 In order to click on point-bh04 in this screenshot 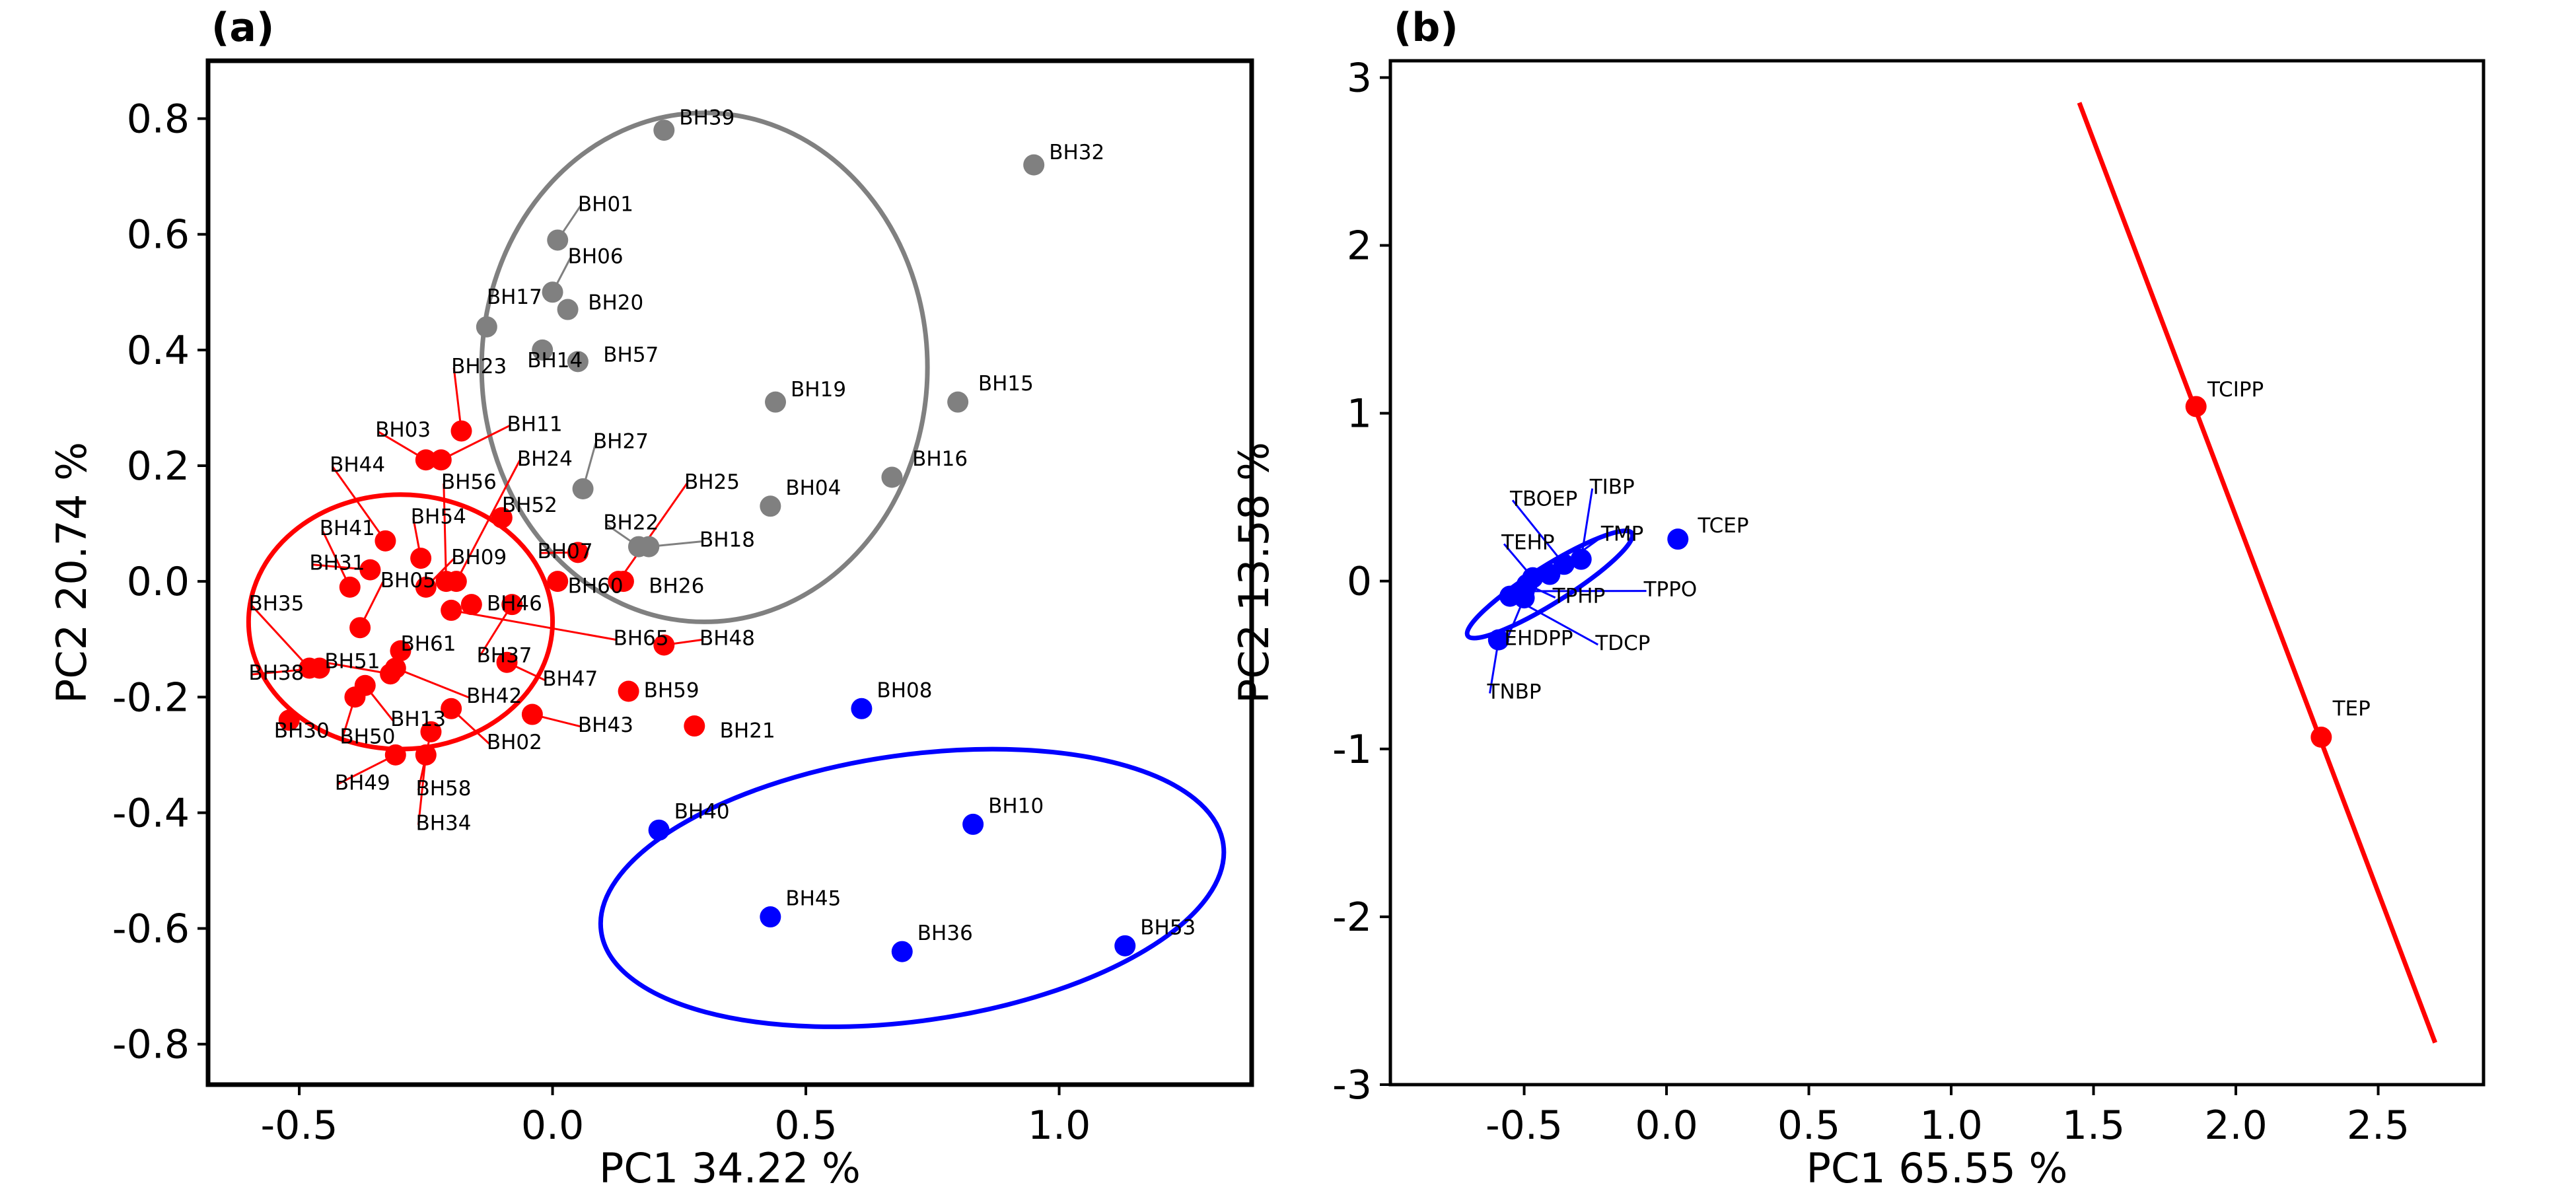, I will do `click(770, 506)`.